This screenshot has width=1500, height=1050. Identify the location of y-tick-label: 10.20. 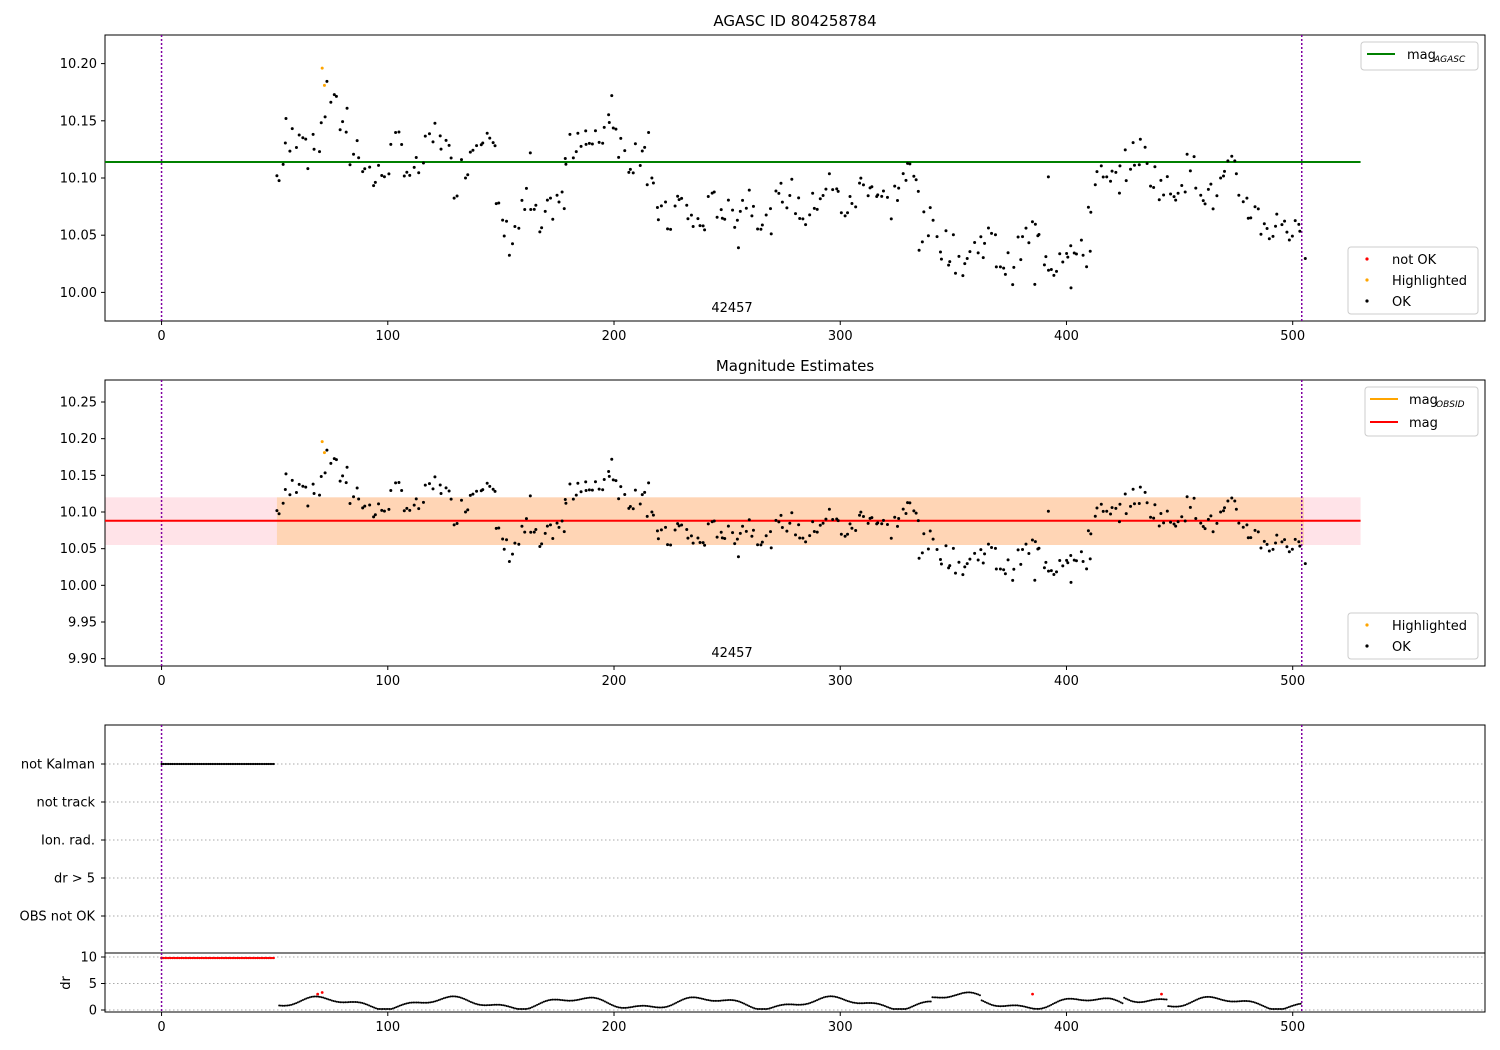
(78, 439).